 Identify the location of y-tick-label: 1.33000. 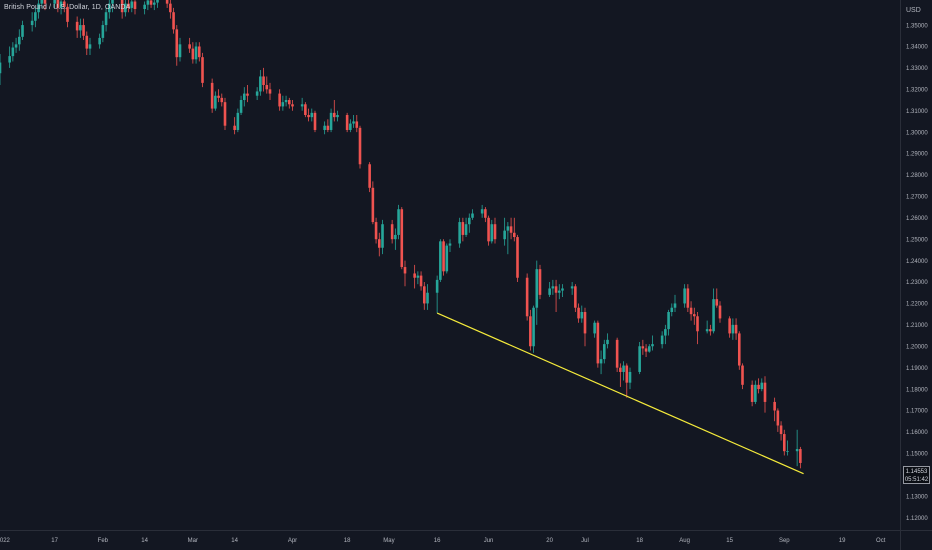
(917, 69).